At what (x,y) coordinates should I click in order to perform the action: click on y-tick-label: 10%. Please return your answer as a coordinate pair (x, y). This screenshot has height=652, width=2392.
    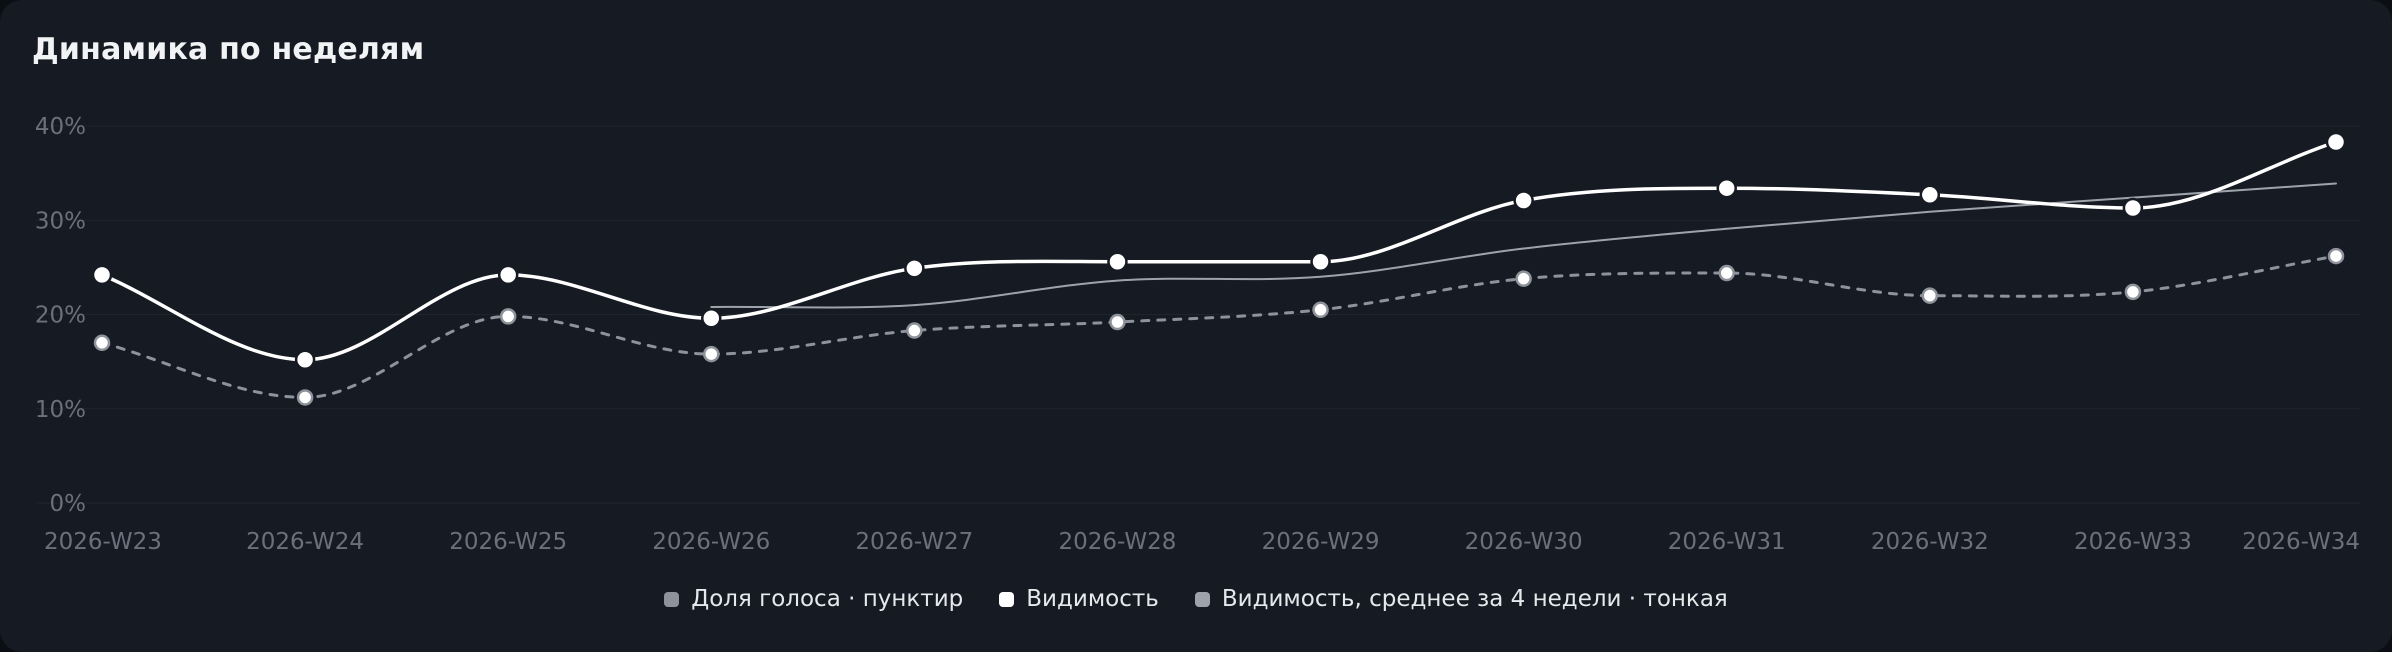
    Looking at the image, I should click on (60, 410).